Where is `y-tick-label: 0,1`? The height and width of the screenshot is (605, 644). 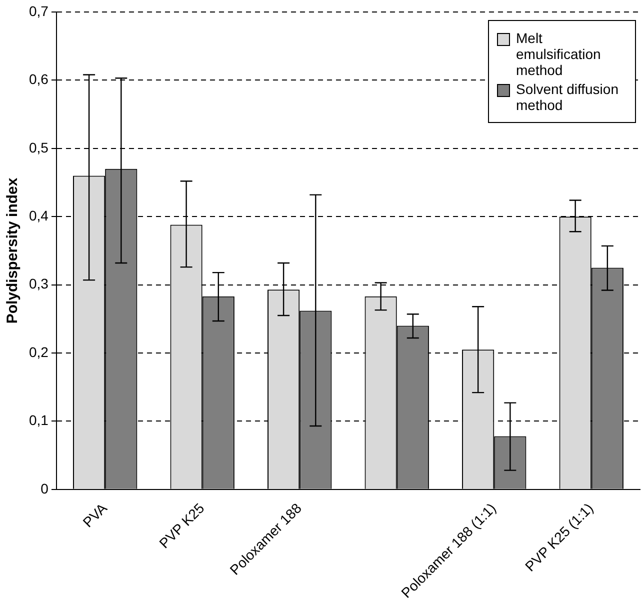 y-tick-label: 0,1 is located at coordinates (38, 420).